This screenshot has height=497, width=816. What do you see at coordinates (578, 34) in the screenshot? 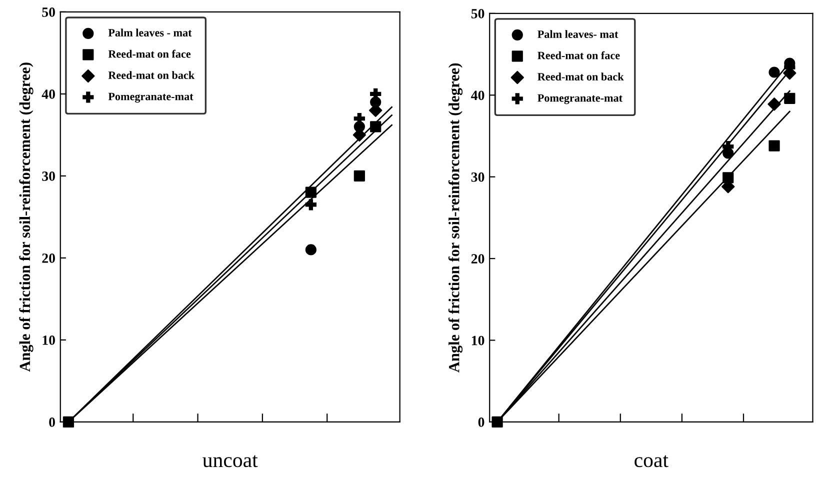
I see `legend-label: Palm leaves- mat` at bounding box center [578, 34].